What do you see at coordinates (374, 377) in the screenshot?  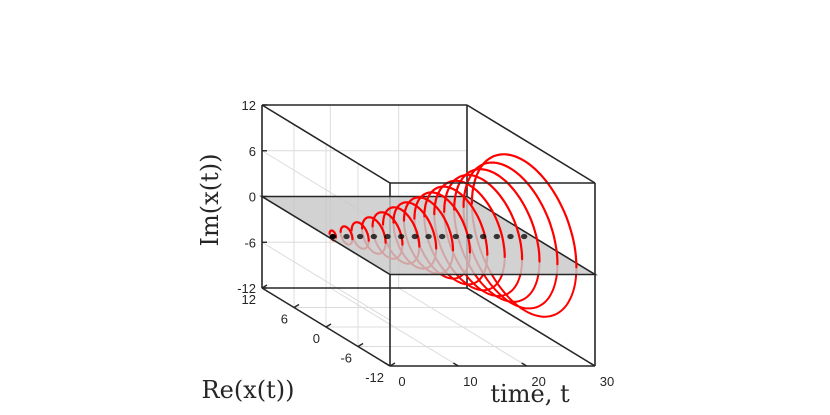 I see `tick-label-re-0: -12` at bounding box center [374, 377].